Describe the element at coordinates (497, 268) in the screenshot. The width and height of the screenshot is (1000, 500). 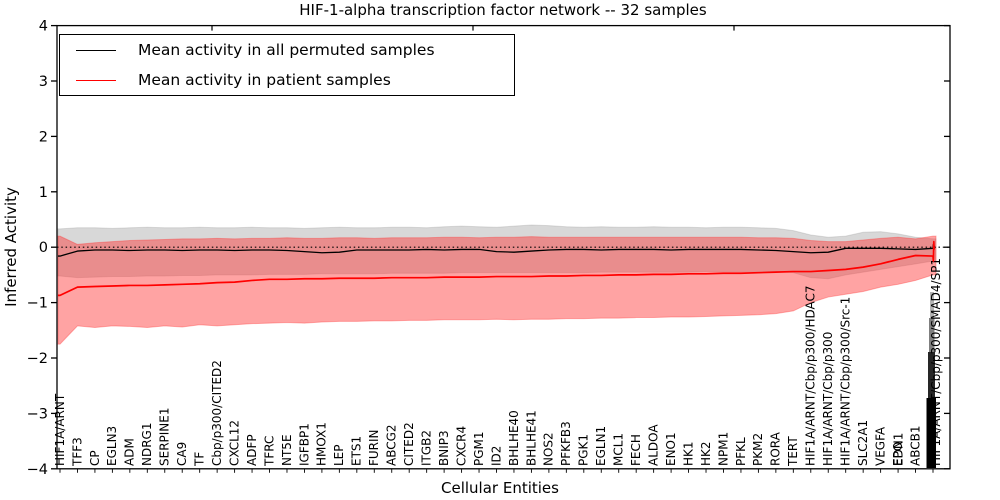
I see `patient-mean-line` at that location.